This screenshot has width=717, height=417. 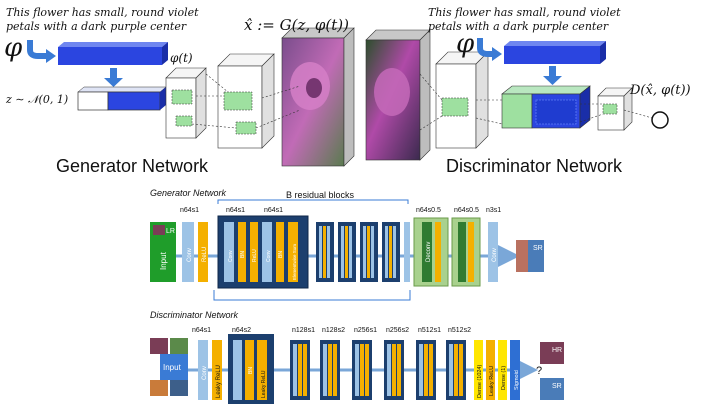 I want to click on srgan-gen-heading: Generator Network, so click(x=188, y=193).